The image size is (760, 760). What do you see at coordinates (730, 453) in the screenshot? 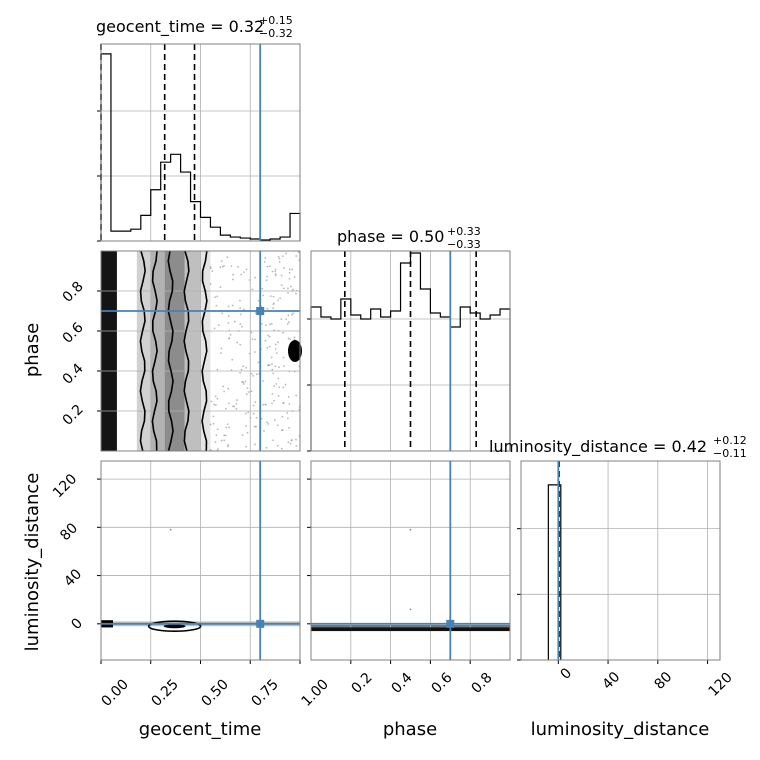
I see `title-luminosity-distance-minus: −0.11` at bounding box center [730, 453].